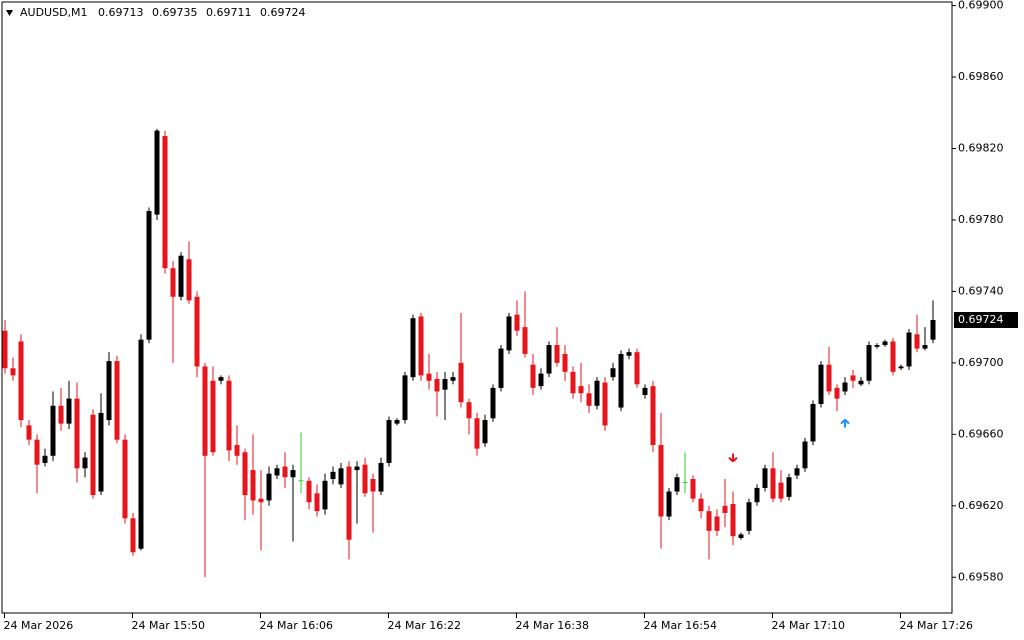  Describe the element at coordinates (296, 625) in the screenshot. I see `x-tick-label: 24 Mar 16:06` at that location.